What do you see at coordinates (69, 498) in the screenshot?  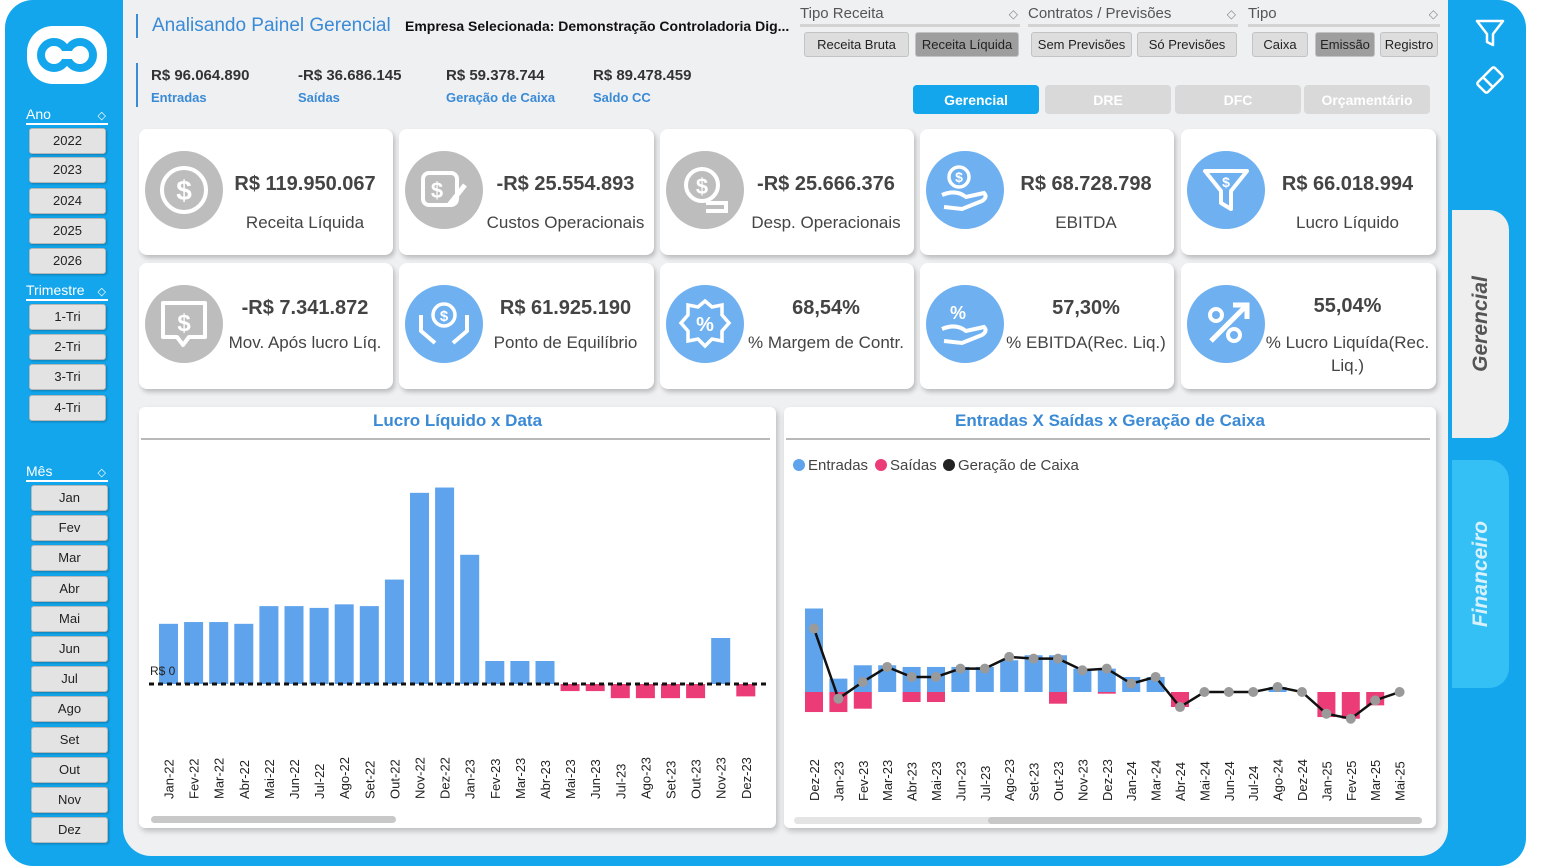 I see `slicer-mes-button: Jan` at bounding box center [69, 498].